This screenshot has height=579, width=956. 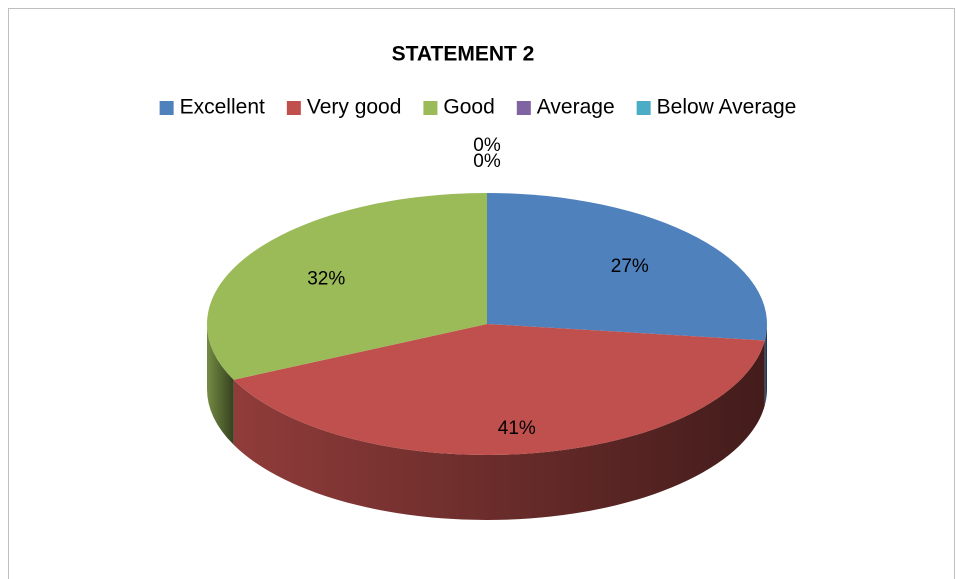 I want to click on legend-label: Below Average, so click(x=727, y=107).